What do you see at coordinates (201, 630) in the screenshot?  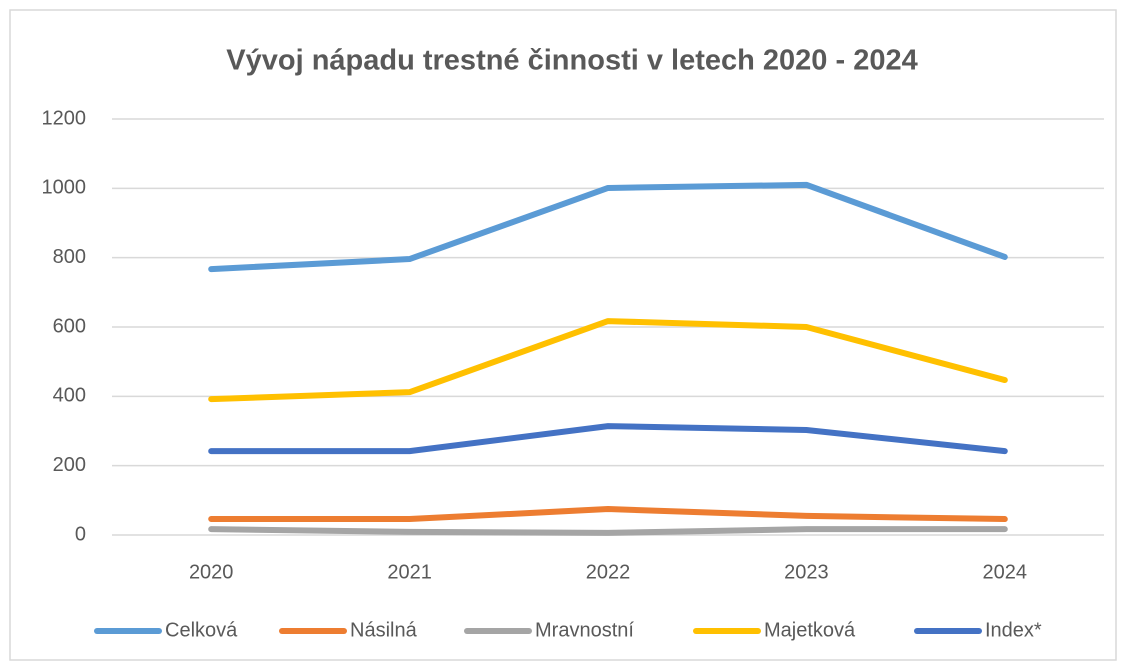 I see `legend-label: Celková` at bounding box center [201, 630].